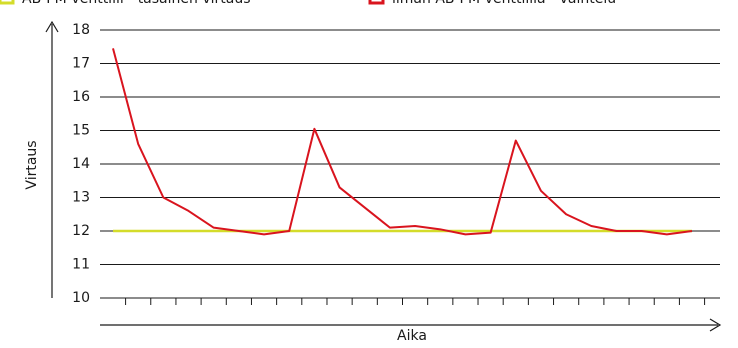 Image resolution: width=738 pixels, height=348 pixels. I want to click on y-axis-arrow, so click(52, 26).